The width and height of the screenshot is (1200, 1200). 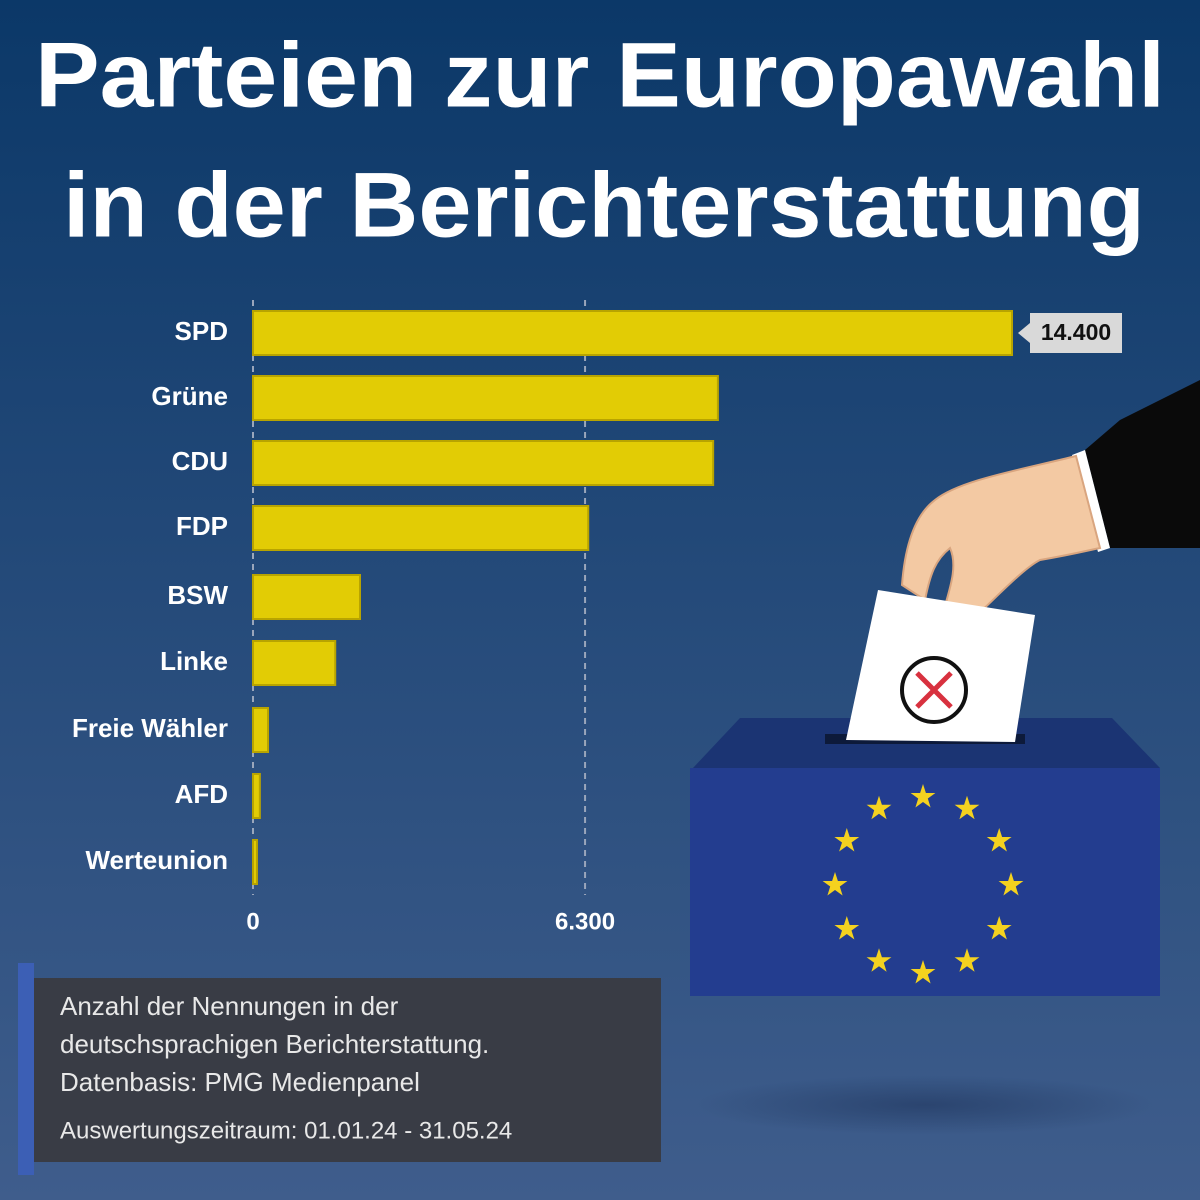 What do you see at coordinates (150, 728) in the screenshot?
I see `y-tick-label: Freie Wähler` at bounding box center [150, 728].